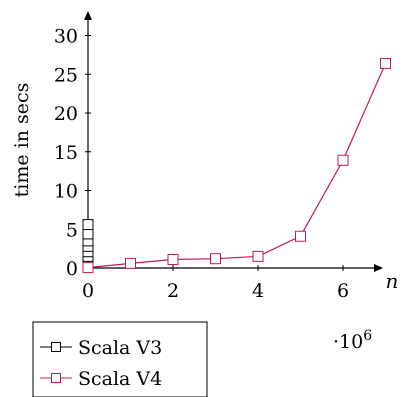  I want to click on x-tick-label: 0, so click(88, 291).